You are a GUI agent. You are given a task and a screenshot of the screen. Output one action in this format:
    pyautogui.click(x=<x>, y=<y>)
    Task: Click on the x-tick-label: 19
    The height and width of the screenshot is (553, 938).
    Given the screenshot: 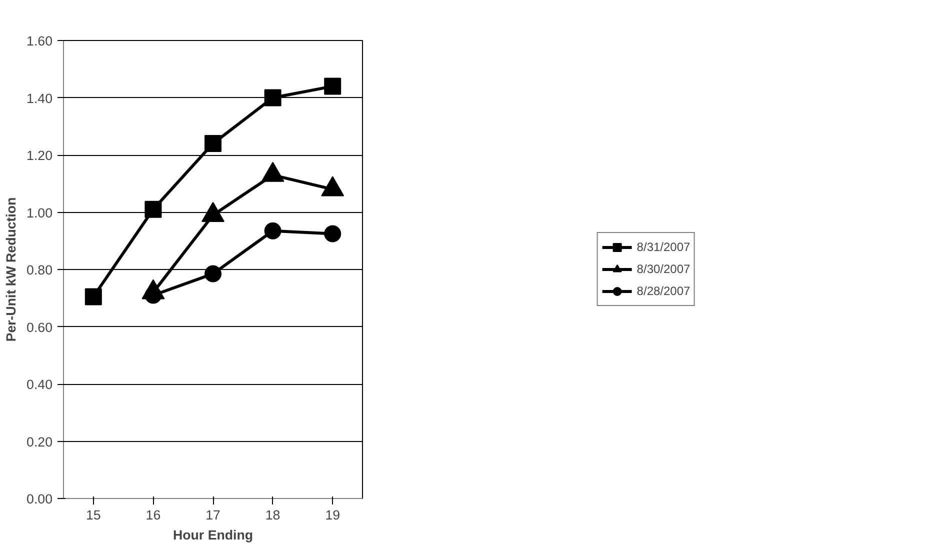 What is the action you would take?
    pyautogui.click(x=332, y=515)
    